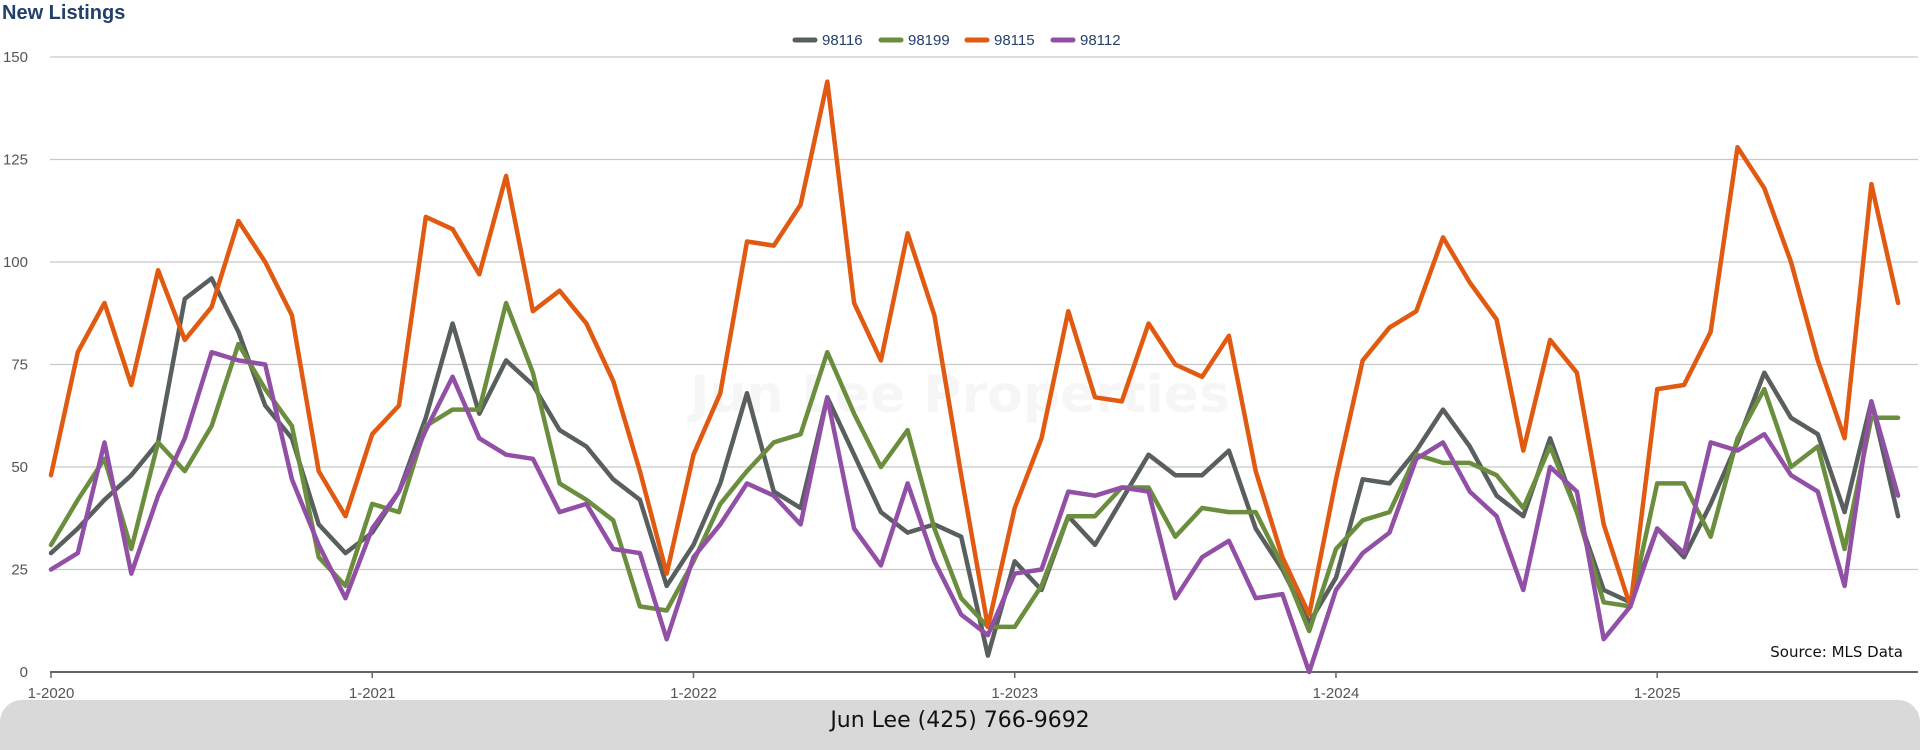  I want to click on chart-title: New Listings, so click(64, 13).